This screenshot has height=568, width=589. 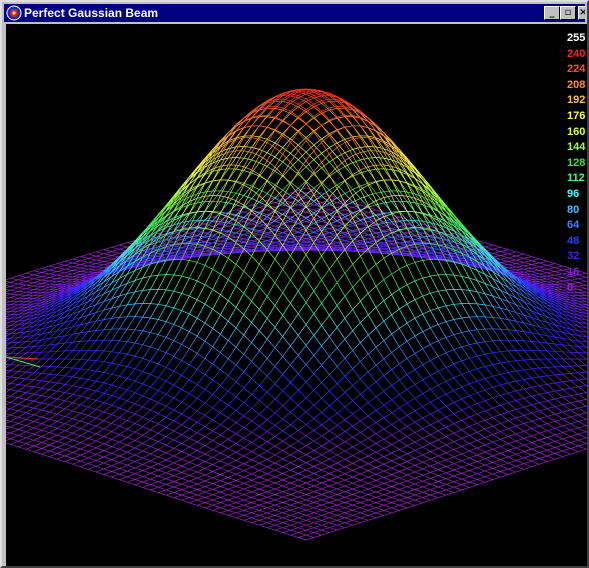 What do you see at coordinates (576, 178) in the screenshot?
I see `legend-label-112: 112` at bounding box center [576, 178].